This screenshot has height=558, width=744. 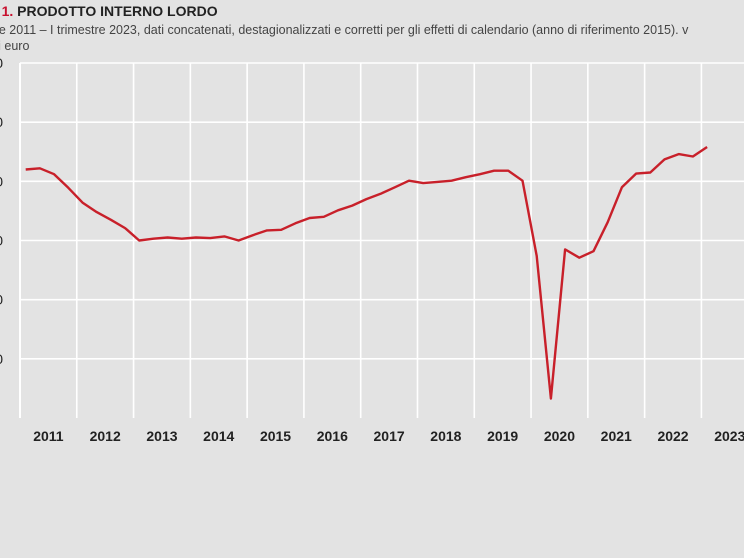 What do you see at coordinates (672, 436) in the screenshot?
I see `x-tick-label: 2022` at bounding box center [672, 436].